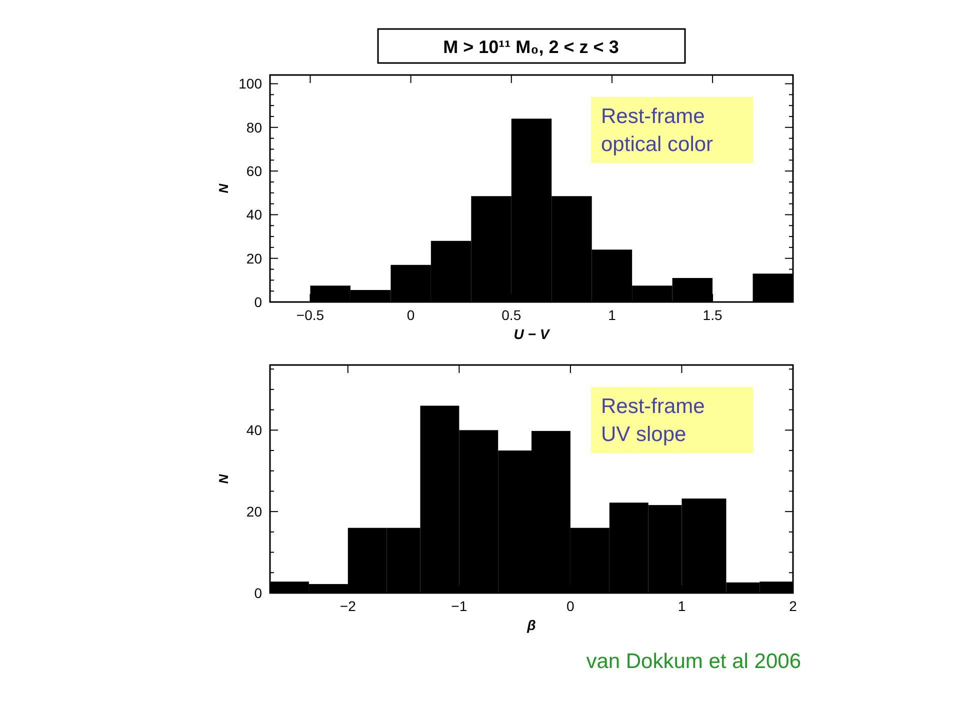 This screenshot has height=723, width=954. What do you see at coordinates (310, 315) in the screenshot?
I see `x-tick-label: −0.5` at bounding box center [310, 315].